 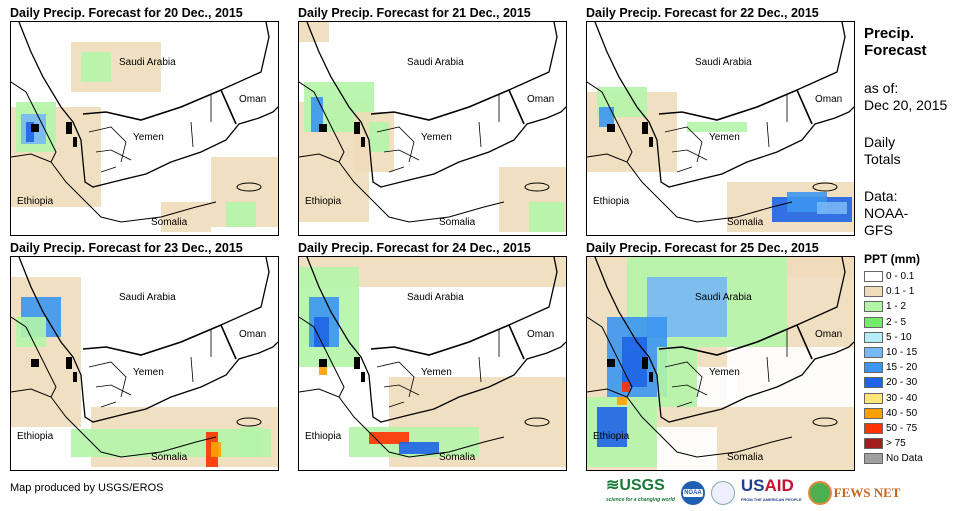 What do you see at coordinates (900, 292) in the screenshot?
I see `legend-label: 0.1 - 1` at bounding box center [900, 292].